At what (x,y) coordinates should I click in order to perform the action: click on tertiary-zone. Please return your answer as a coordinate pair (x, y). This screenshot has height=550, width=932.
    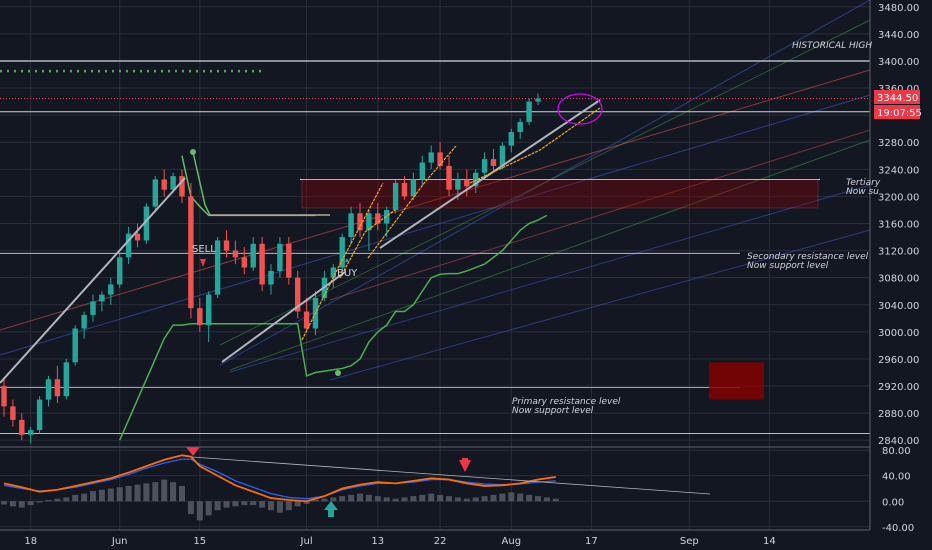
    Looking at the image, I should click on (560, 194).